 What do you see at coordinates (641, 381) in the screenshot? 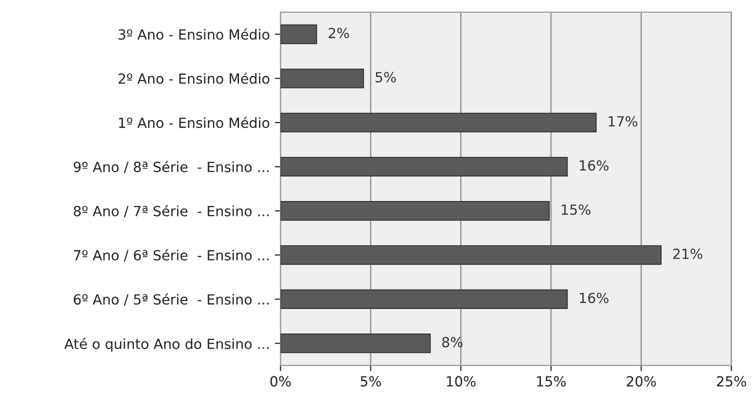
I see `x-tick-label: 20%` at bounding box center [641, 381].